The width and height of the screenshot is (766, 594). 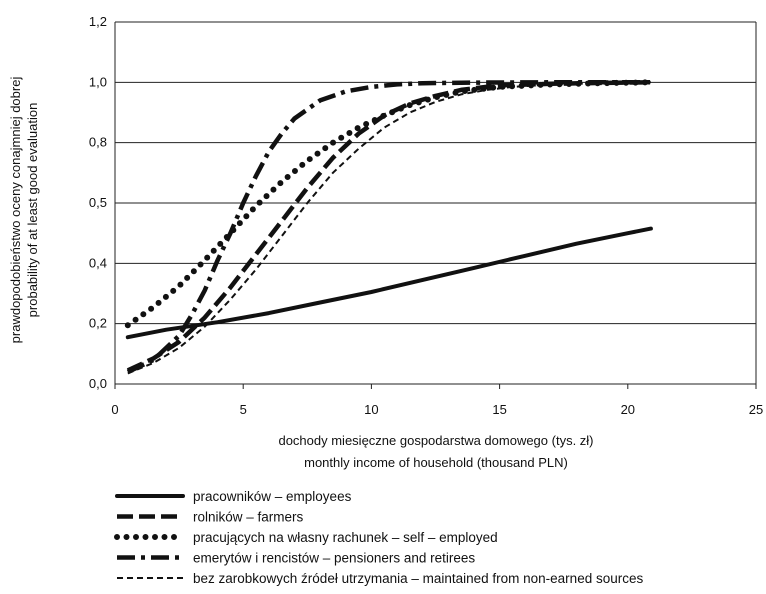 What do you see at coordinates (389, 283) in the screenshot?
I see `series-line-employees` at bounding box center [389, 283].